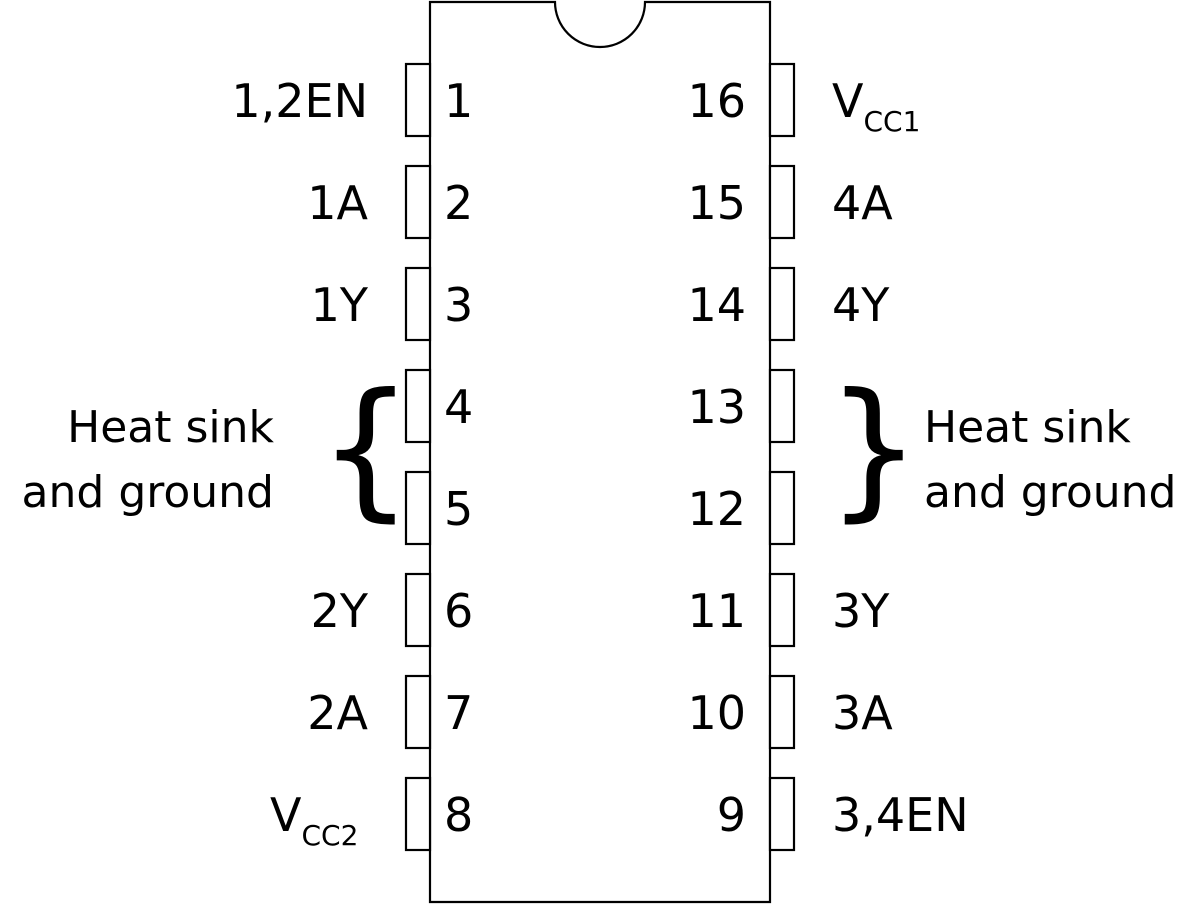  What do you see at coordinates (458, 101) in the screenshot?
I see `pin-number: 1` at bounding box center [458, 101].